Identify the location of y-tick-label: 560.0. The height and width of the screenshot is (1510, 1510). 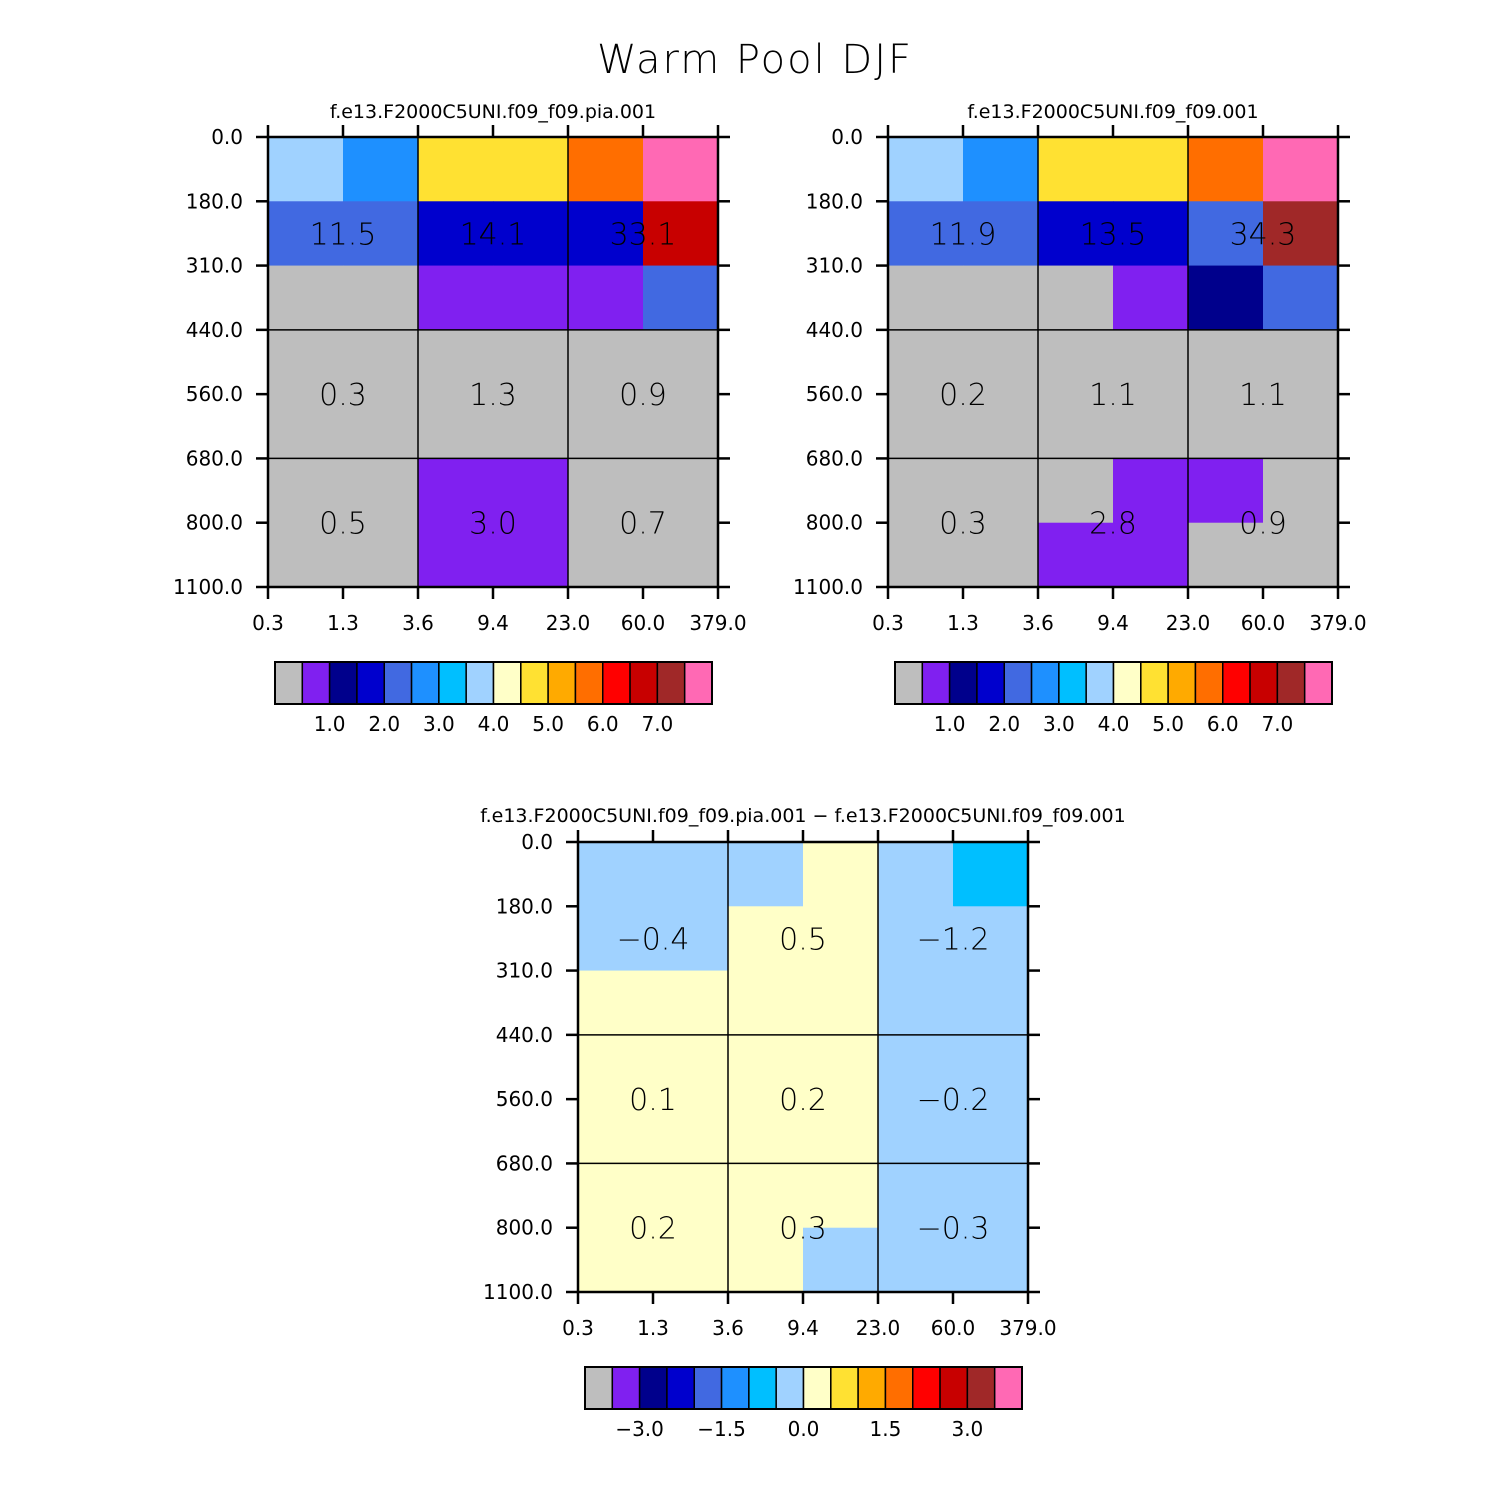
(834, 394).